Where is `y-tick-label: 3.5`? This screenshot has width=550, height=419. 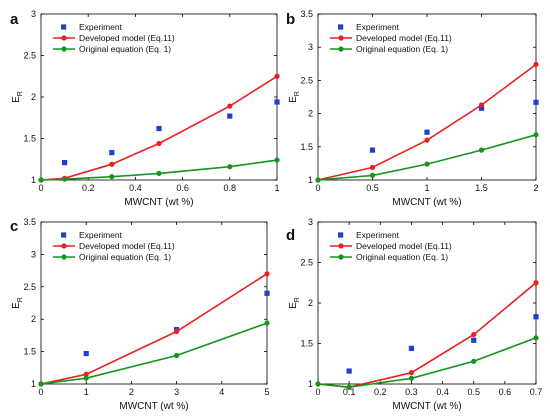
y-tick-label: 3.5 is located at coordinates (29, 222).